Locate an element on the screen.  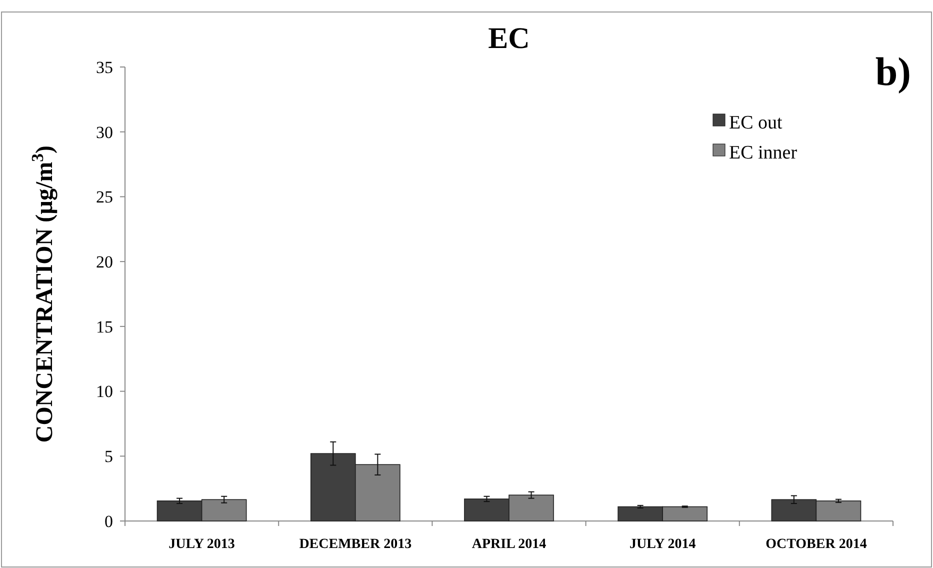
y-tick-label: 20 is located at coordinates (104, 262).